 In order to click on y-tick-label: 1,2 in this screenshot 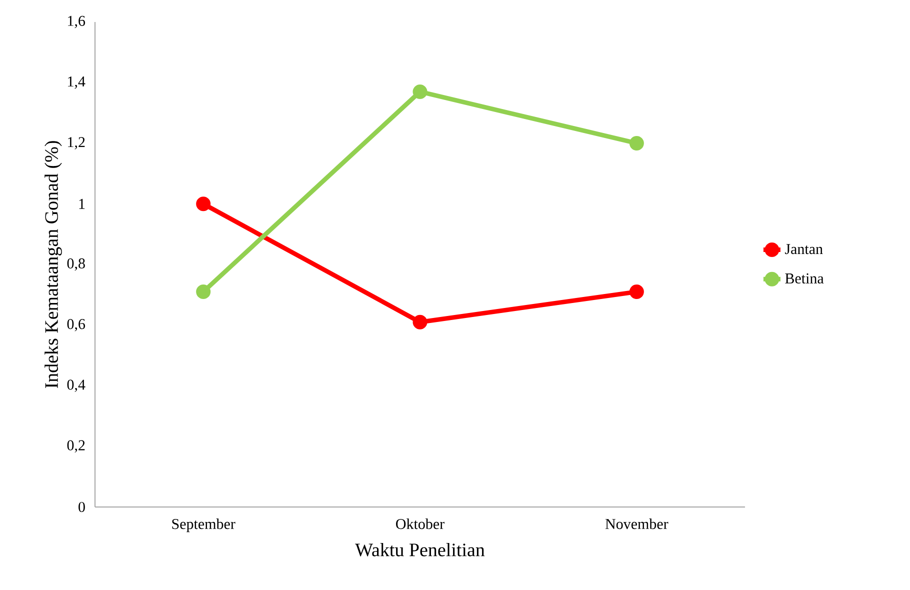, I will do `click(76, 143)`.